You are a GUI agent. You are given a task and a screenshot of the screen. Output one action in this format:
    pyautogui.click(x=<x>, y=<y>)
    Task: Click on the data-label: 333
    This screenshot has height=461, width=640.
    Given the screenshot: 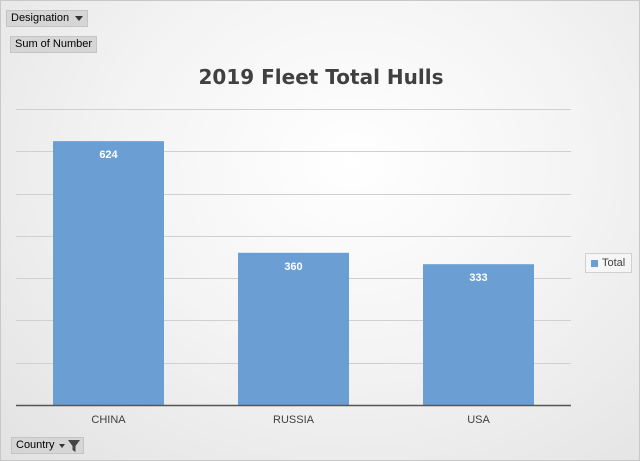 What is the action you would take?
    pyautogui.click(x=478, y=278)
    